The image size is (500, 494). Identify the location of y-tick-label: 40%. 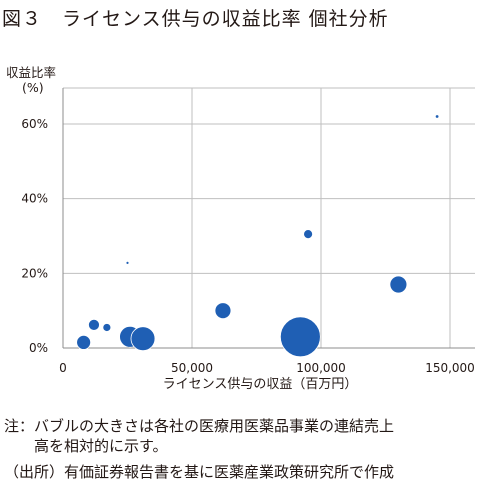
(34, 199).